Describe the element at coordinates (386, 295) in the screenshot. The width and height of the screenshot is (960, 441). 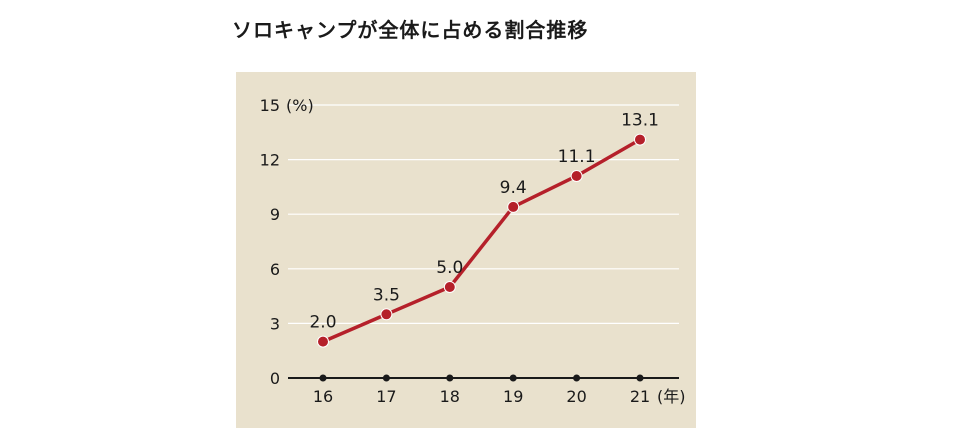
I see `data-label: 3.5` at that location.